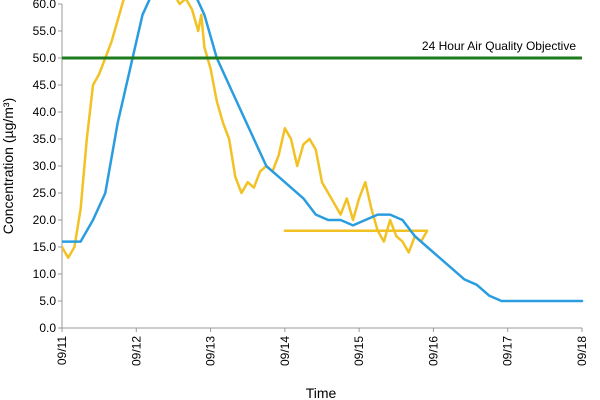 The width and height of the screenshot is (600, 400). What do you see at coordinates (45, 274) in the screenshot?
I see `y-tick-label: 10.0` at bounding box center [45, 274].